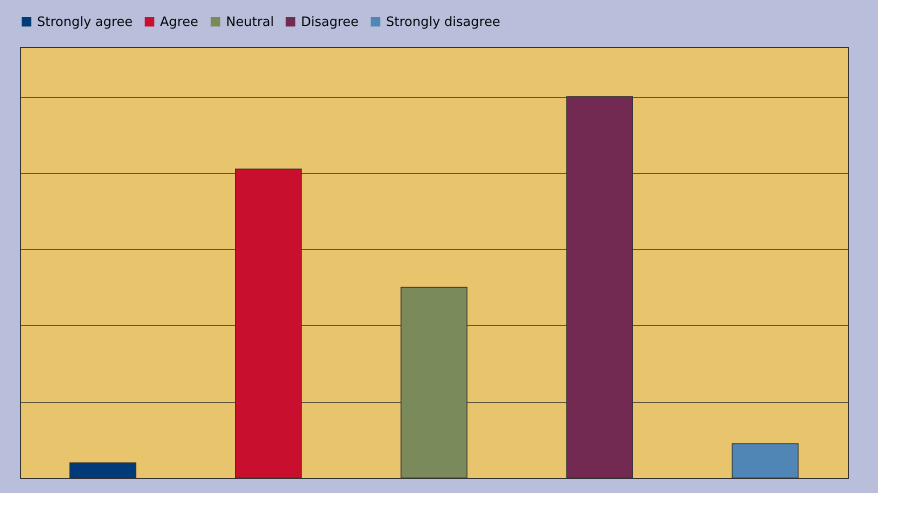 The image size is (898, 513). What do you see at coordinates (179, 22) in the screenshot?
I see `legend-label: Agree` at bounding box center [179, 22].